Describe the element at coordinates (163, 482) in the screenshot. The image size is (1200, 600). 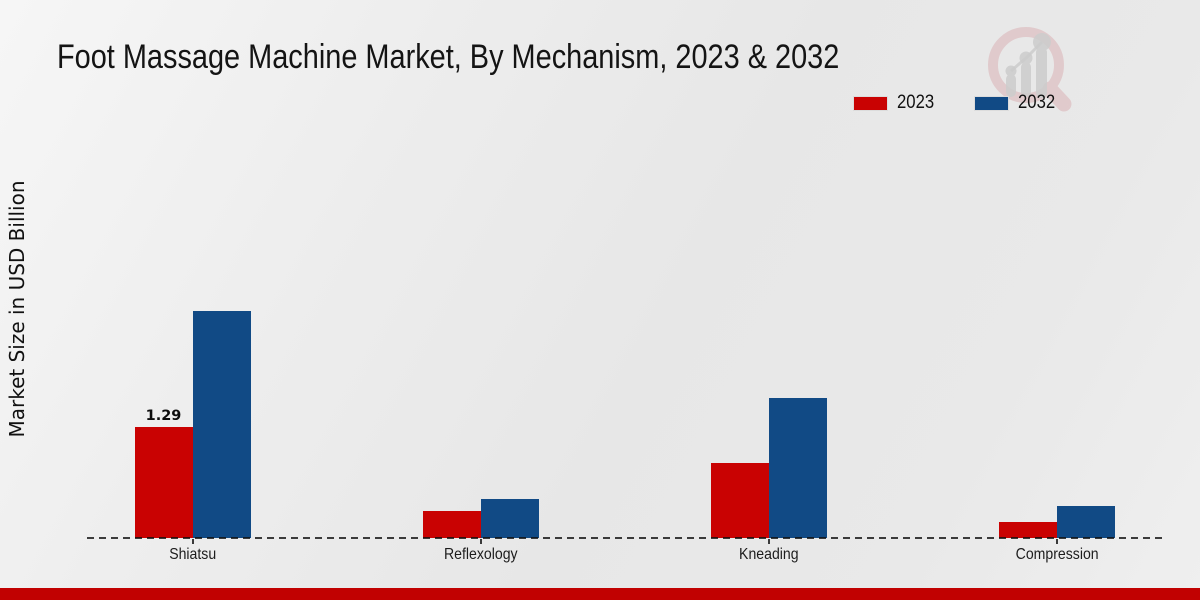
I see `bar-2023-shiatsu` at that location.